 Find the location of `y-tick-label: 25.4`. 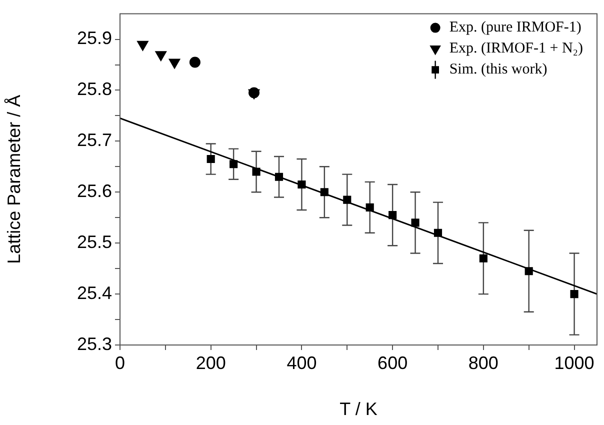

y-tick-label: 25.4 is located at coordinates (94, 293).